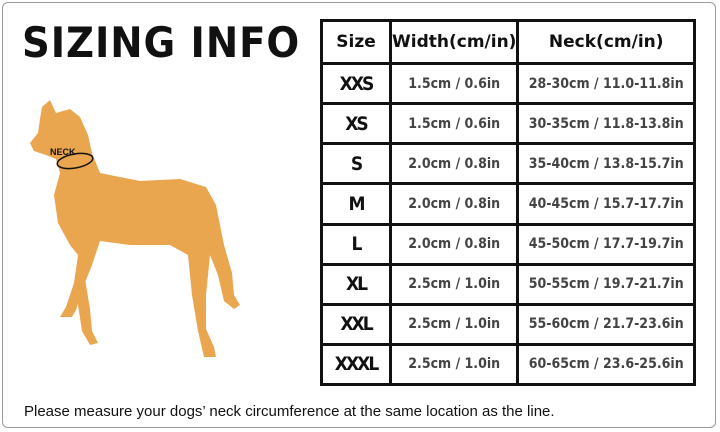  What do you see at coordinates (75, 161) in the screenshot?
I see `neck-line` at bounding box center [75, 161].